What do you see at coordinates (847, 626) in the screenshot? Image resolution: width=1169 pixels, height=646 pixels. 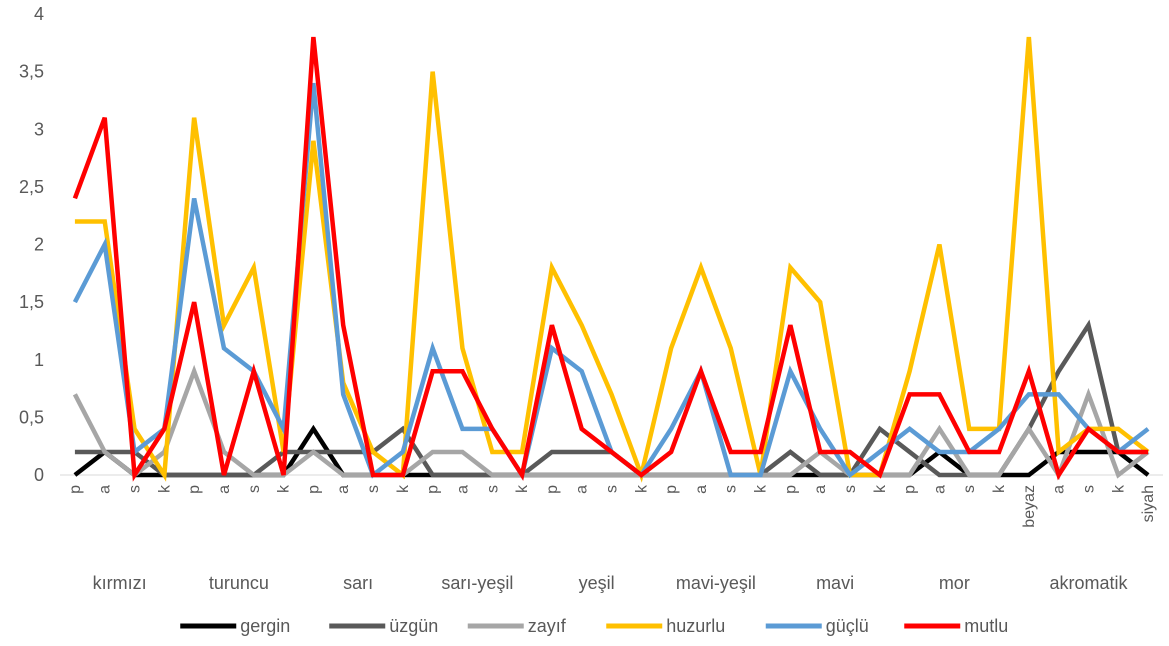 I see `legend-label-güçlü: güçlü` at bounding box center [847, 626].